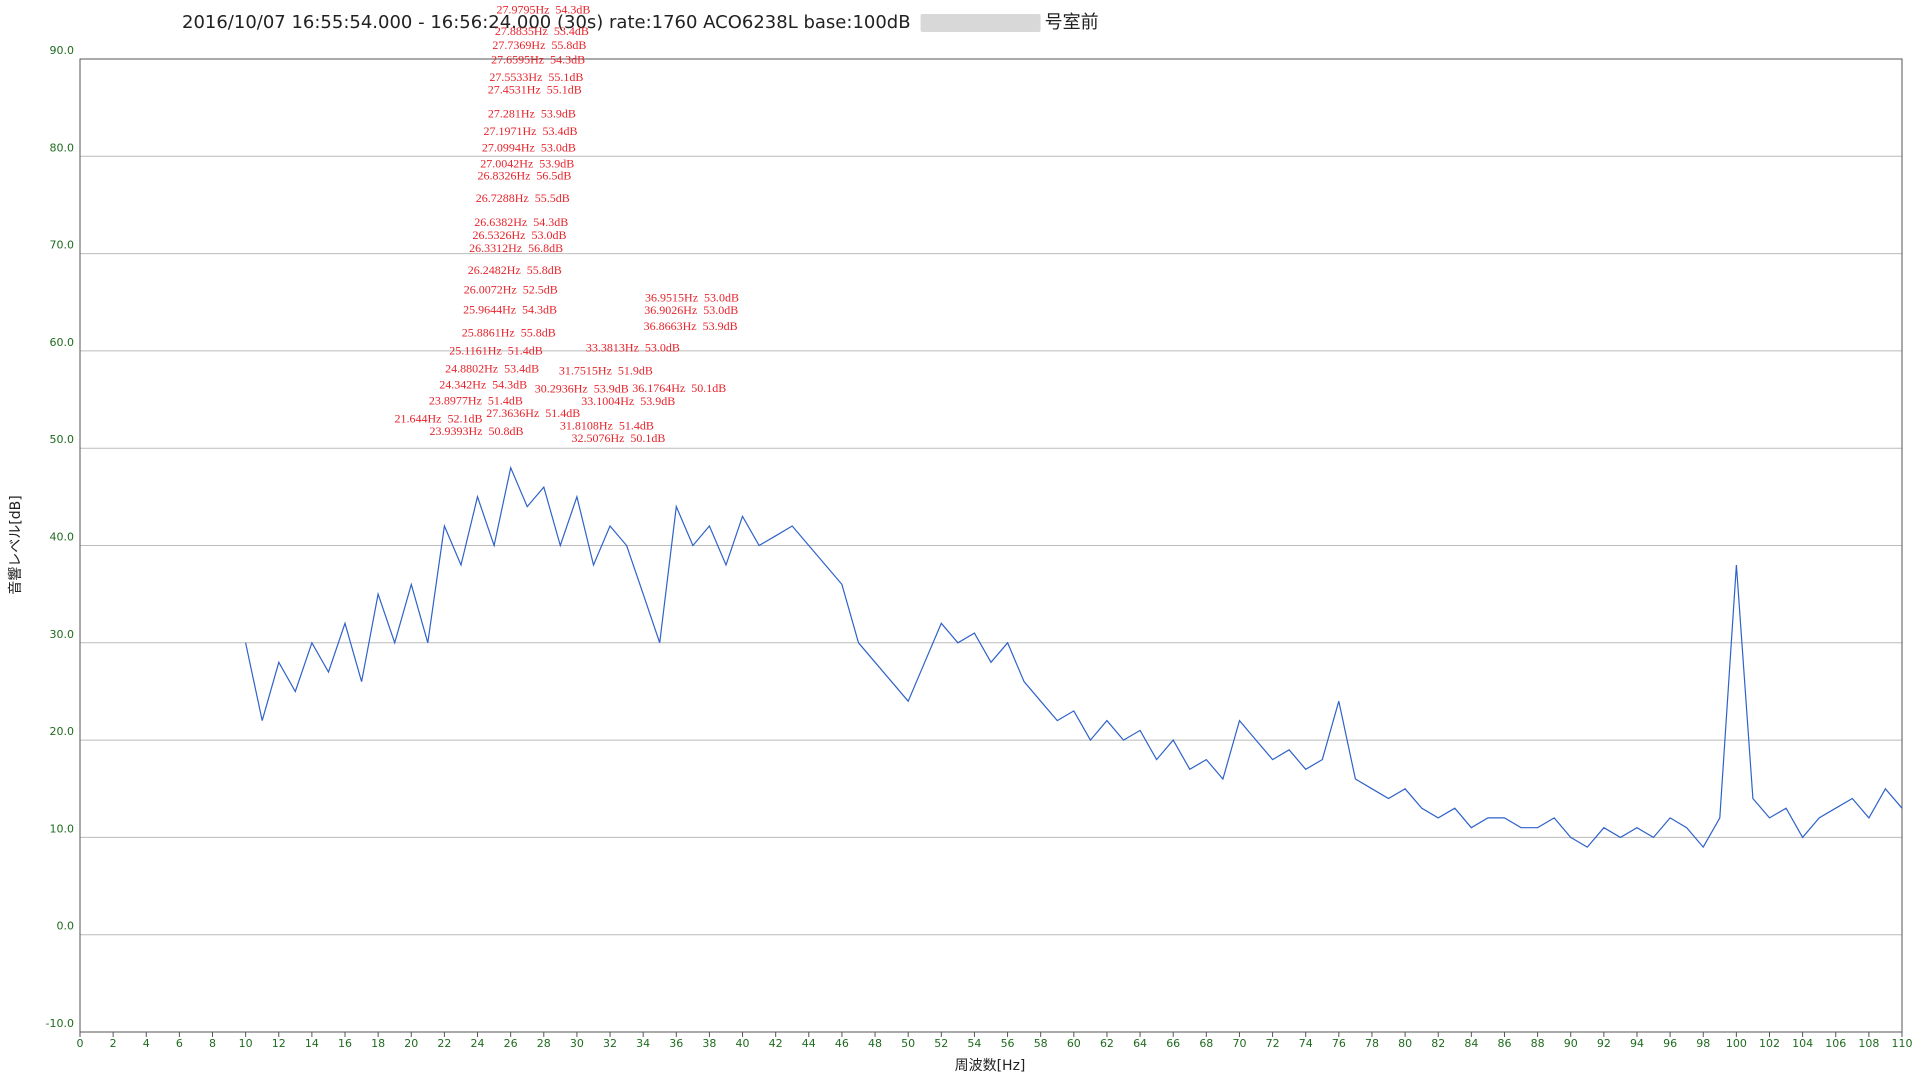 The width and height of the screenshot is (1920, 1080). What do you see at coordinates (519, 235) in the screenshot?
I see `peak-annotation: 26.5326Hz 53.0dB` at bounding box center [519, 235].